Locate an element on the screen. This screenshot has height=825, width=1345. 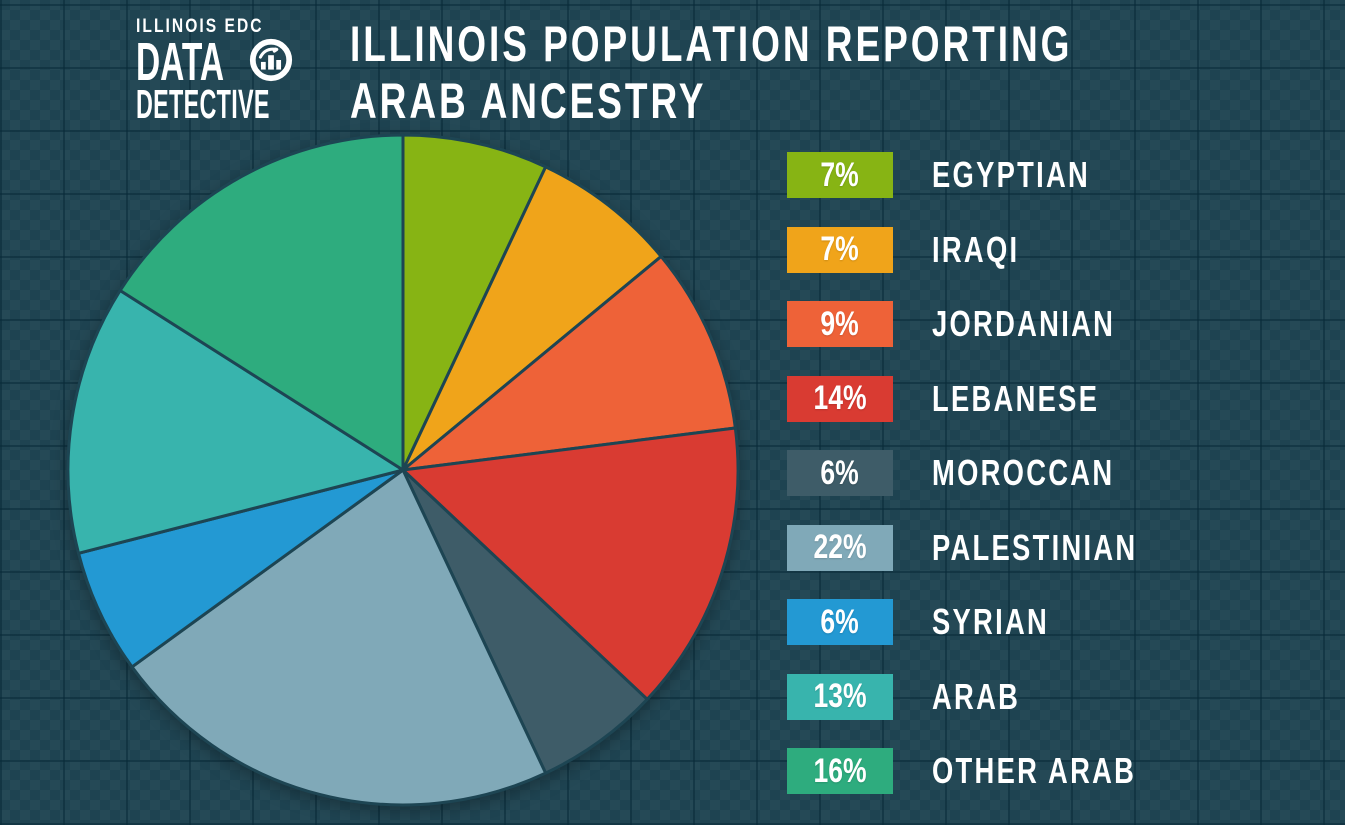
legend-item-other-arab: 16% OTHER ARAB is located at coordinates (994, 771).